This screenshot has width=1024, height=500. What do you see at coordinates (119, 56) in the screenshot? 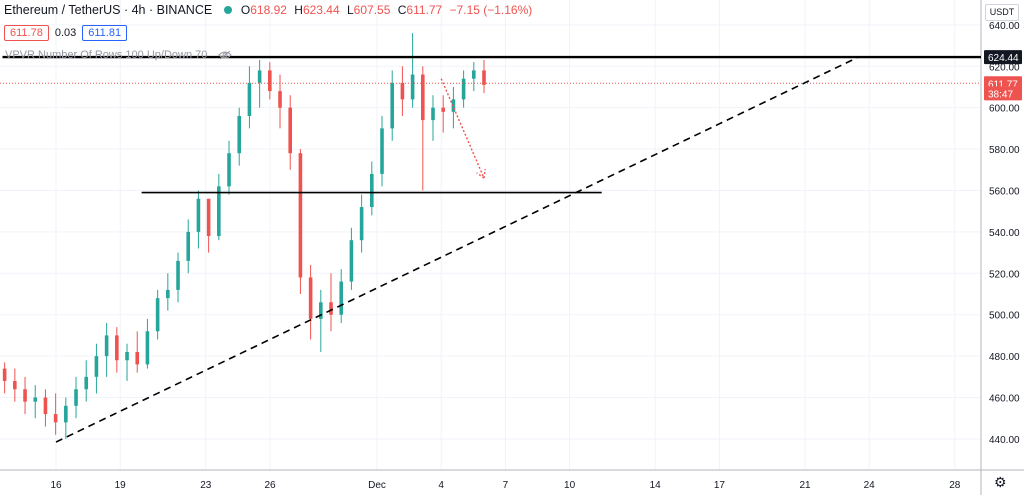
I see `indicator-legend: VPVR Number Of Rows 100 Up/Down 70` at bounding box center [119, 56].